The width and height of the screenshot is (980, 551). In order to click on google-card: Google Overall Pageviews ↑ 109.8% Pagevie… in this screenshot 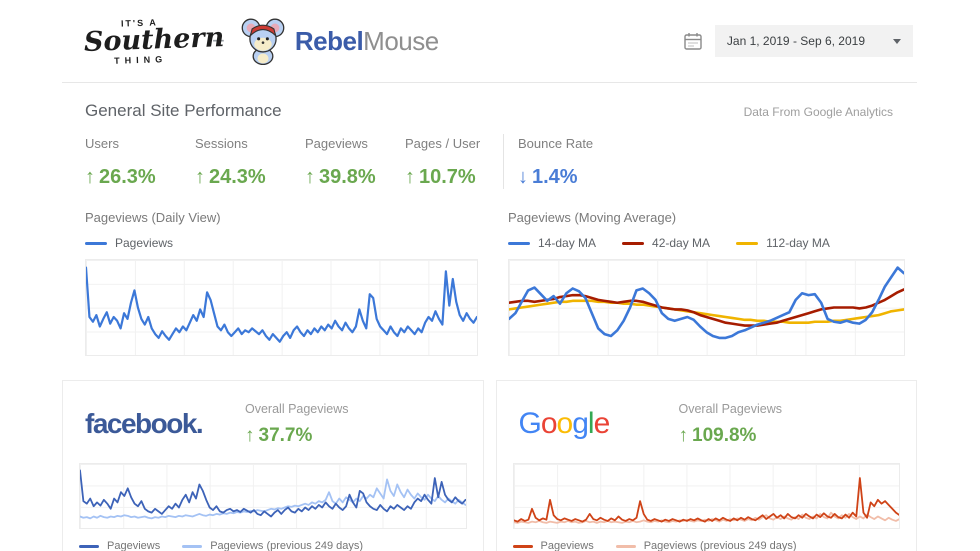, I will do `click(706, 465)`.